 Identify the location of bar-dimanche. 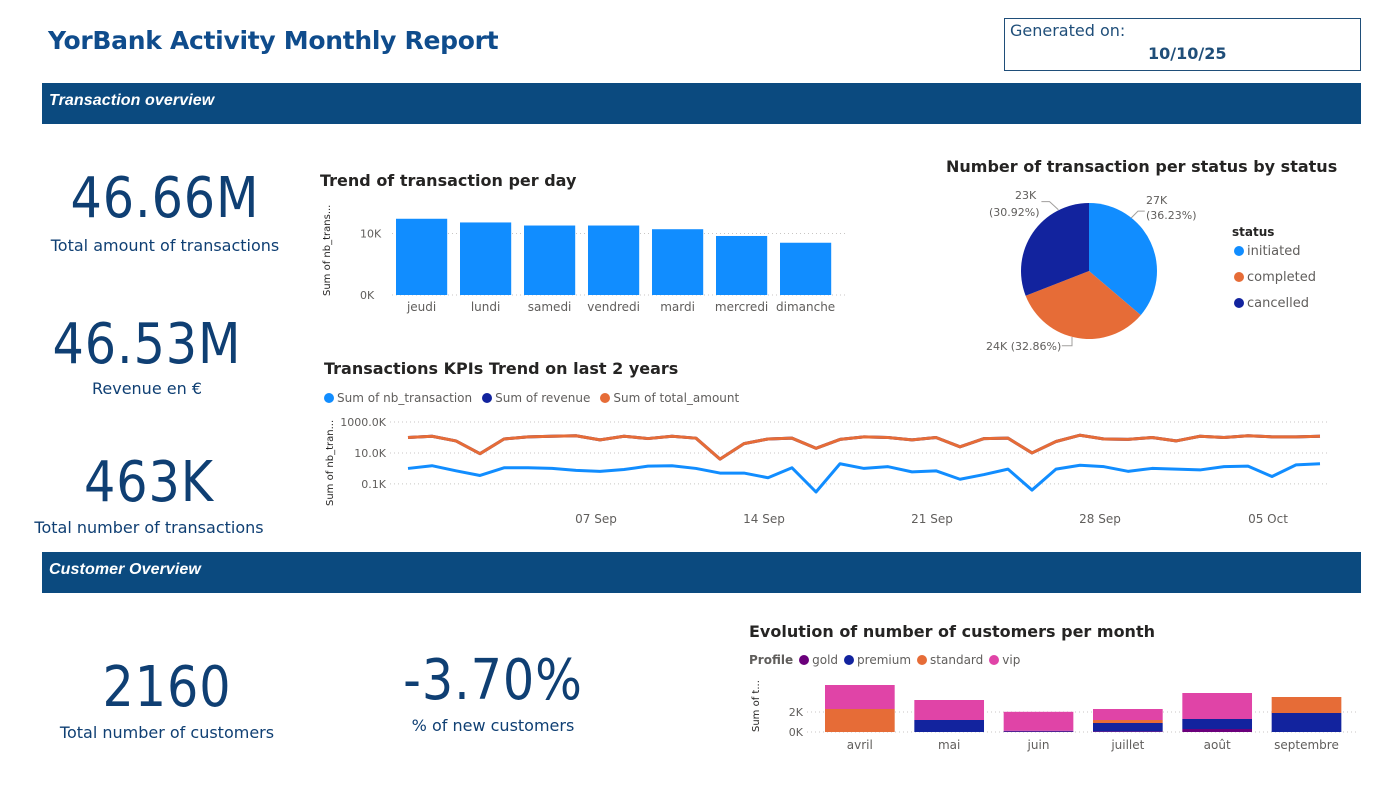
(806, 268).